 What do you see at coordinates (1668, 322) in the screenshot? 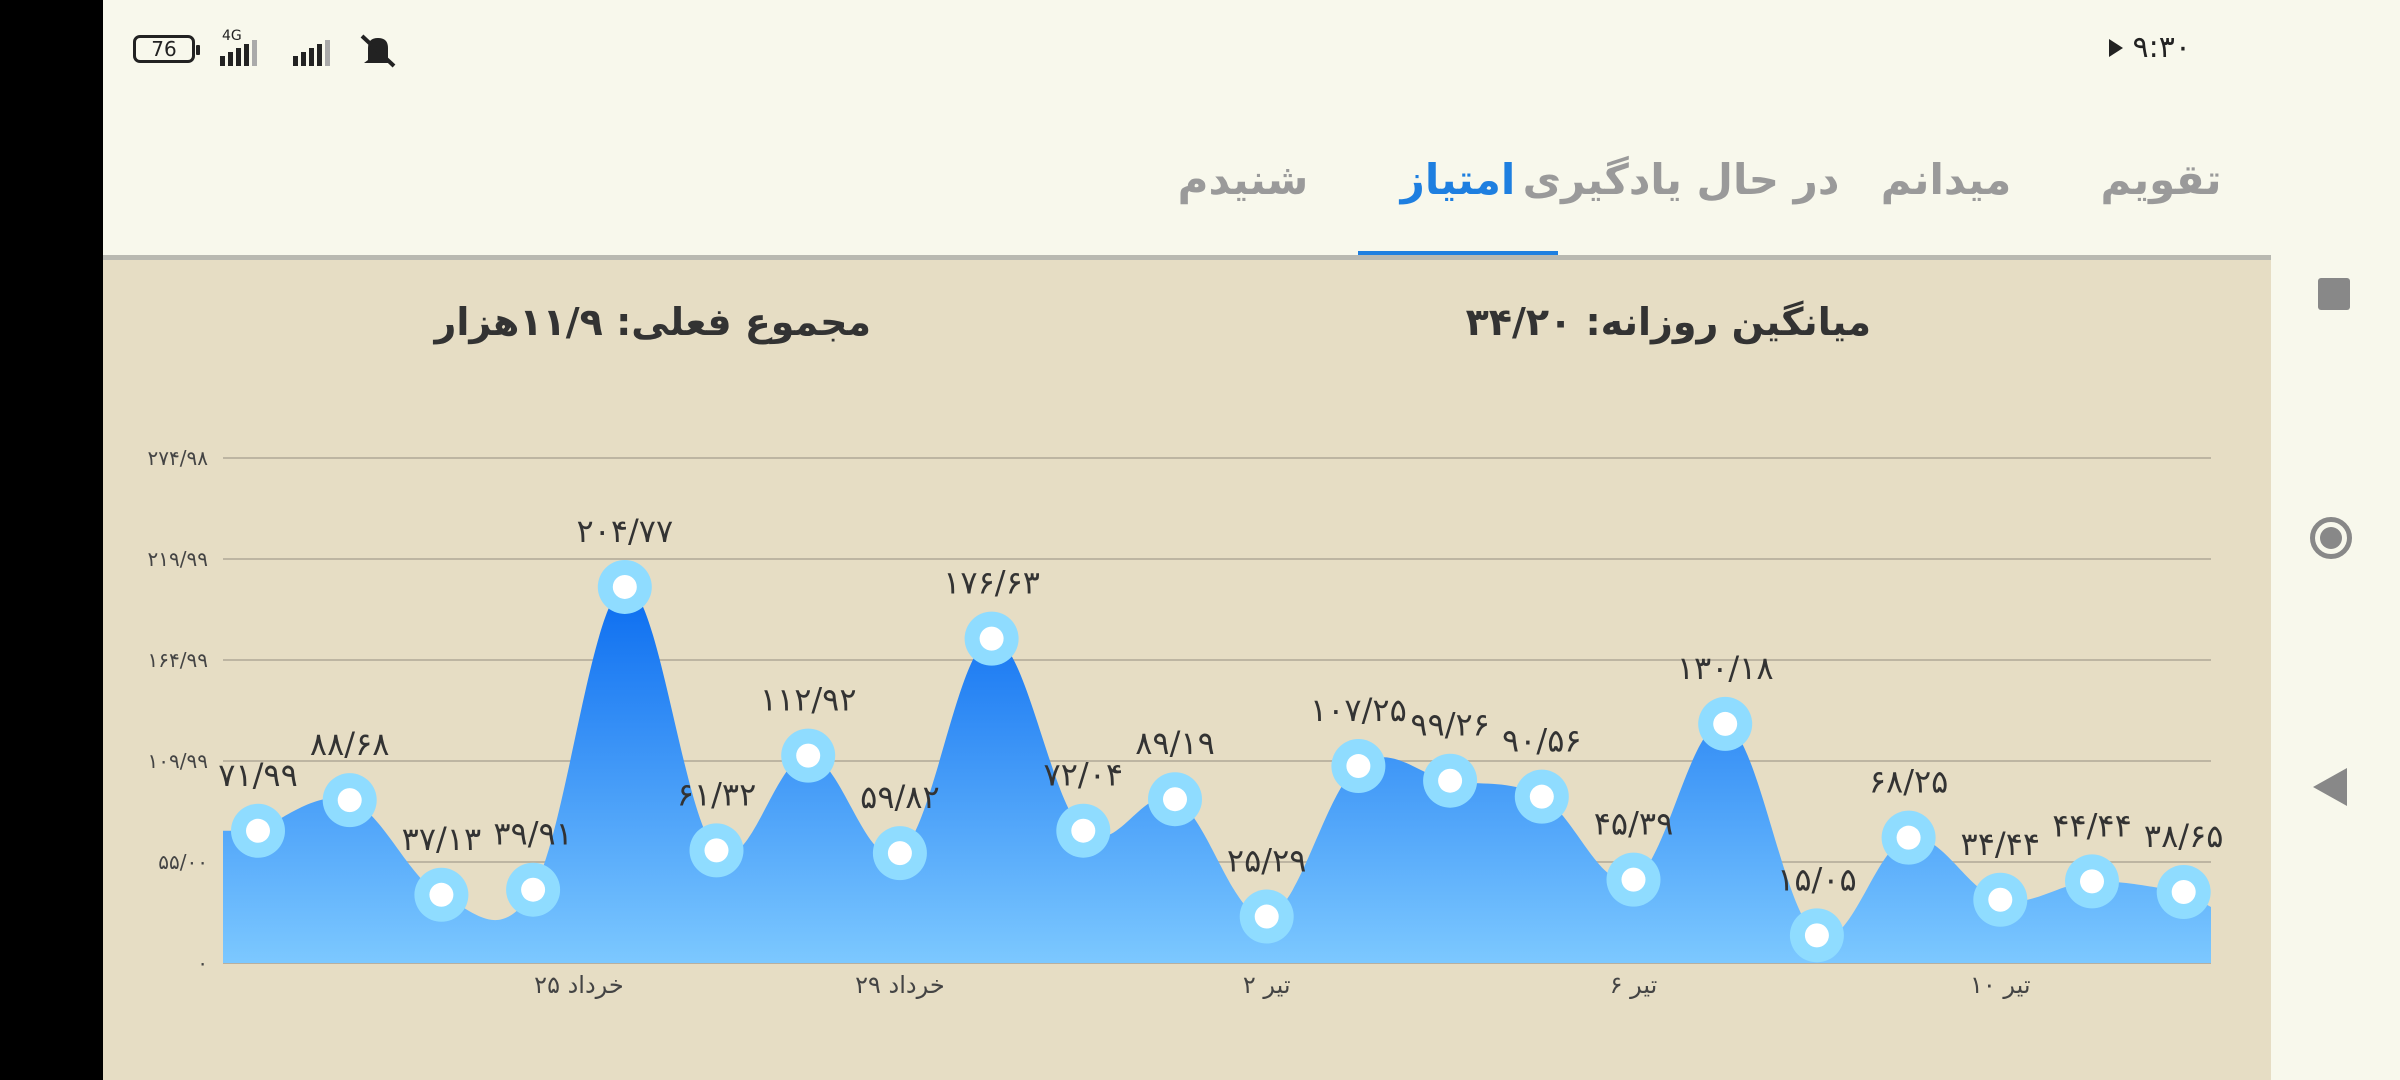
I see `daily-average: میانگین روزانه: ۳۴/۲۰` at bounding box center [1668, 322].